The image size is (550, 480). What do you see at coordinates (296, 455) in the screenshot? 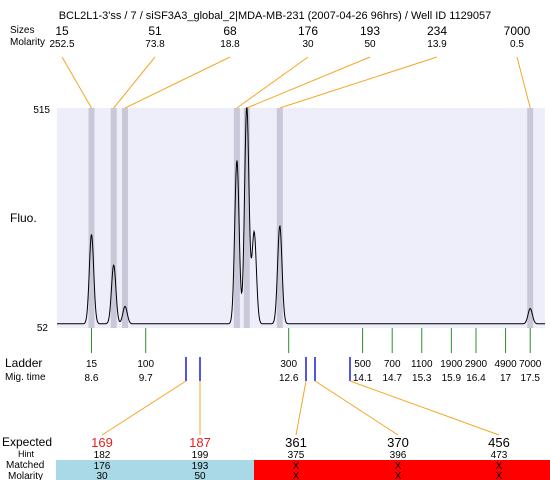
I see `hint-value: 375` at bounding box center [296, 455].